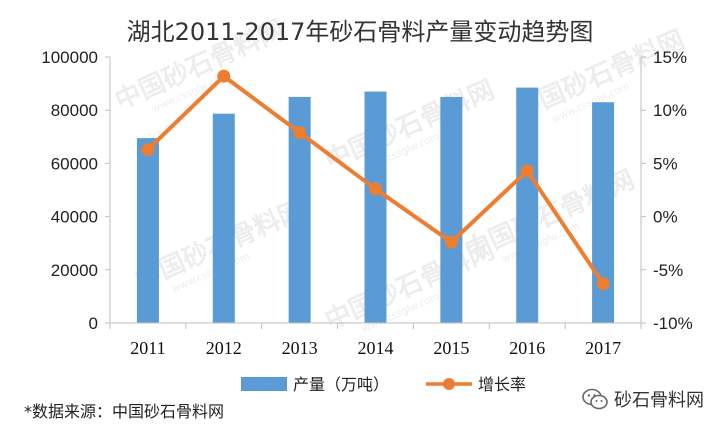 The width and height of the screenshot is (720, 429). Describe the element at coordinates (603, 348) in the screenshot. I see `x-axis-tick-label: 2017` at that location.